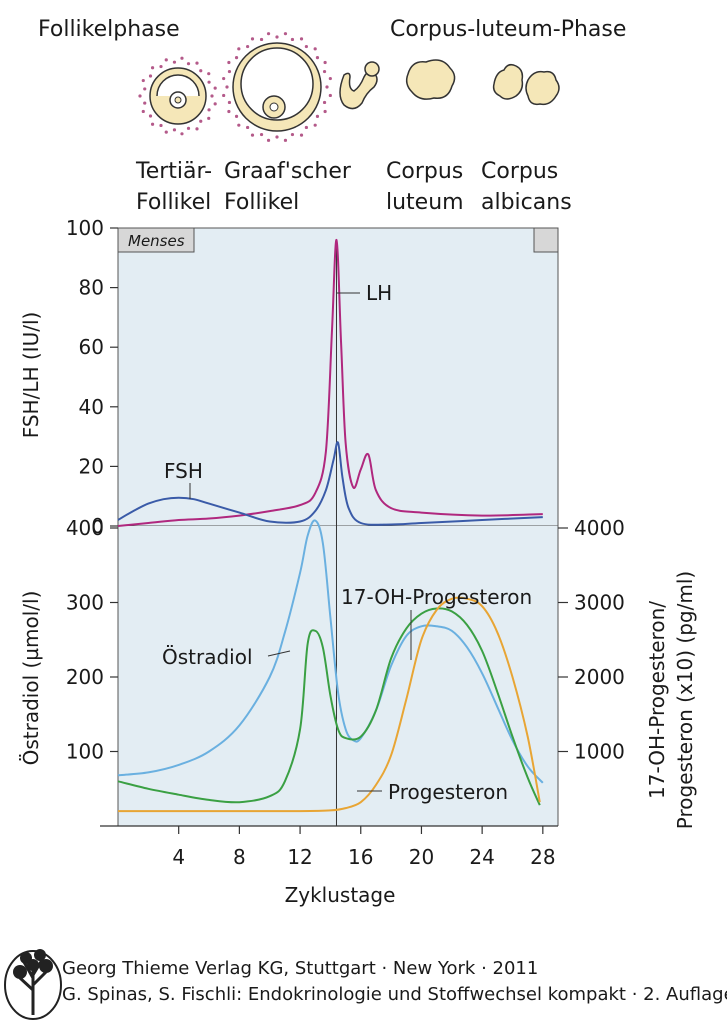 The height and width of the screenshot is (1024, 727). I want to click on stage-label-graaf-line2: Follikel, so click(262, 202).